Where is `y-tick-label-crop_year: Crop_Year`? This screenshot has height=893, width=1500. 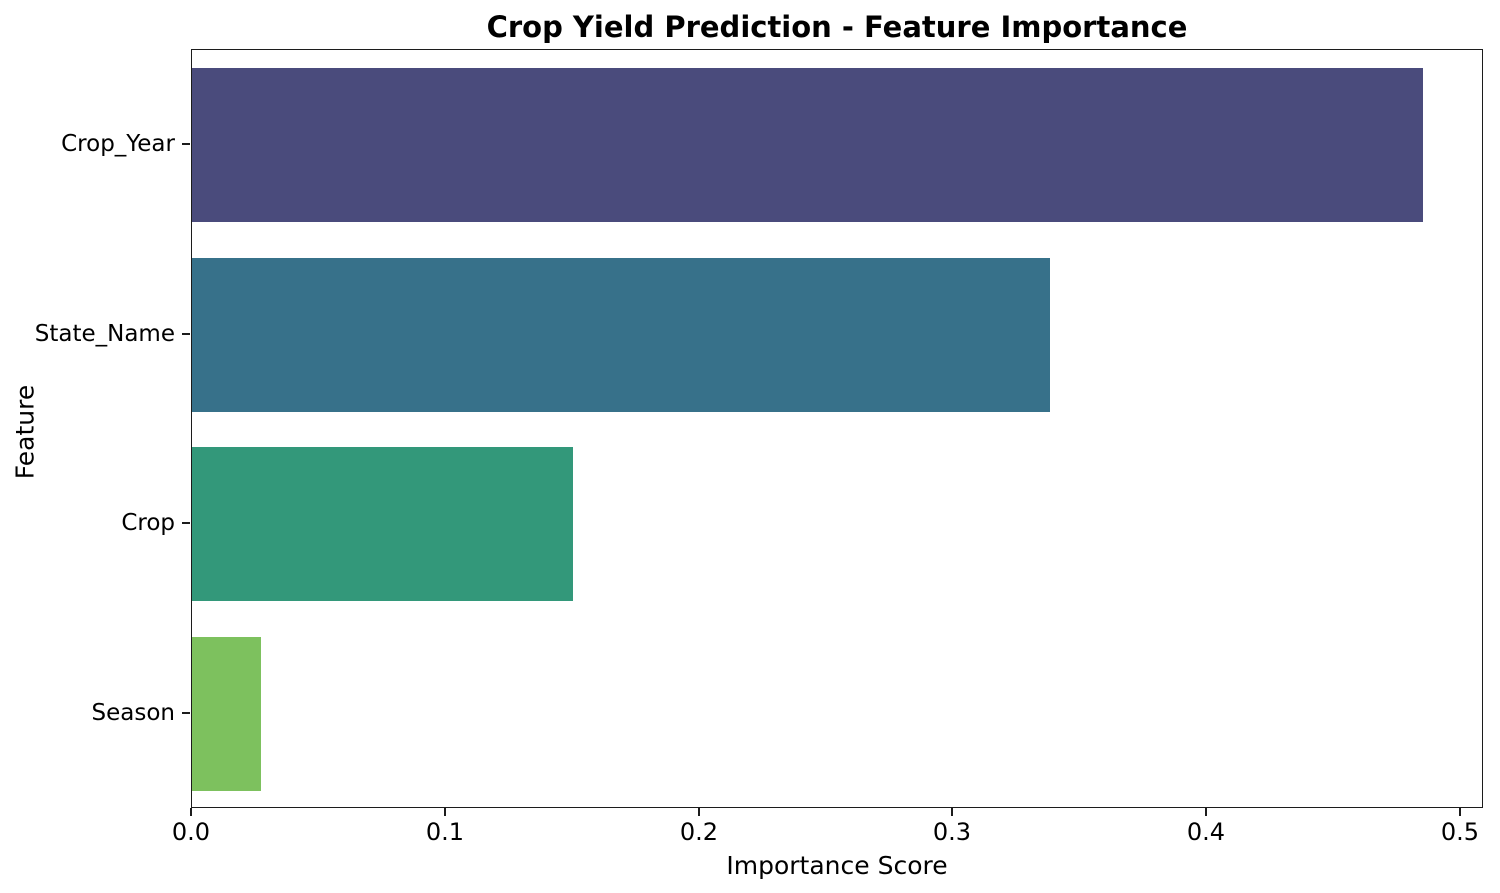
y-tick-label-crop_year: Crop_Year is located at coordinates (118, 144).